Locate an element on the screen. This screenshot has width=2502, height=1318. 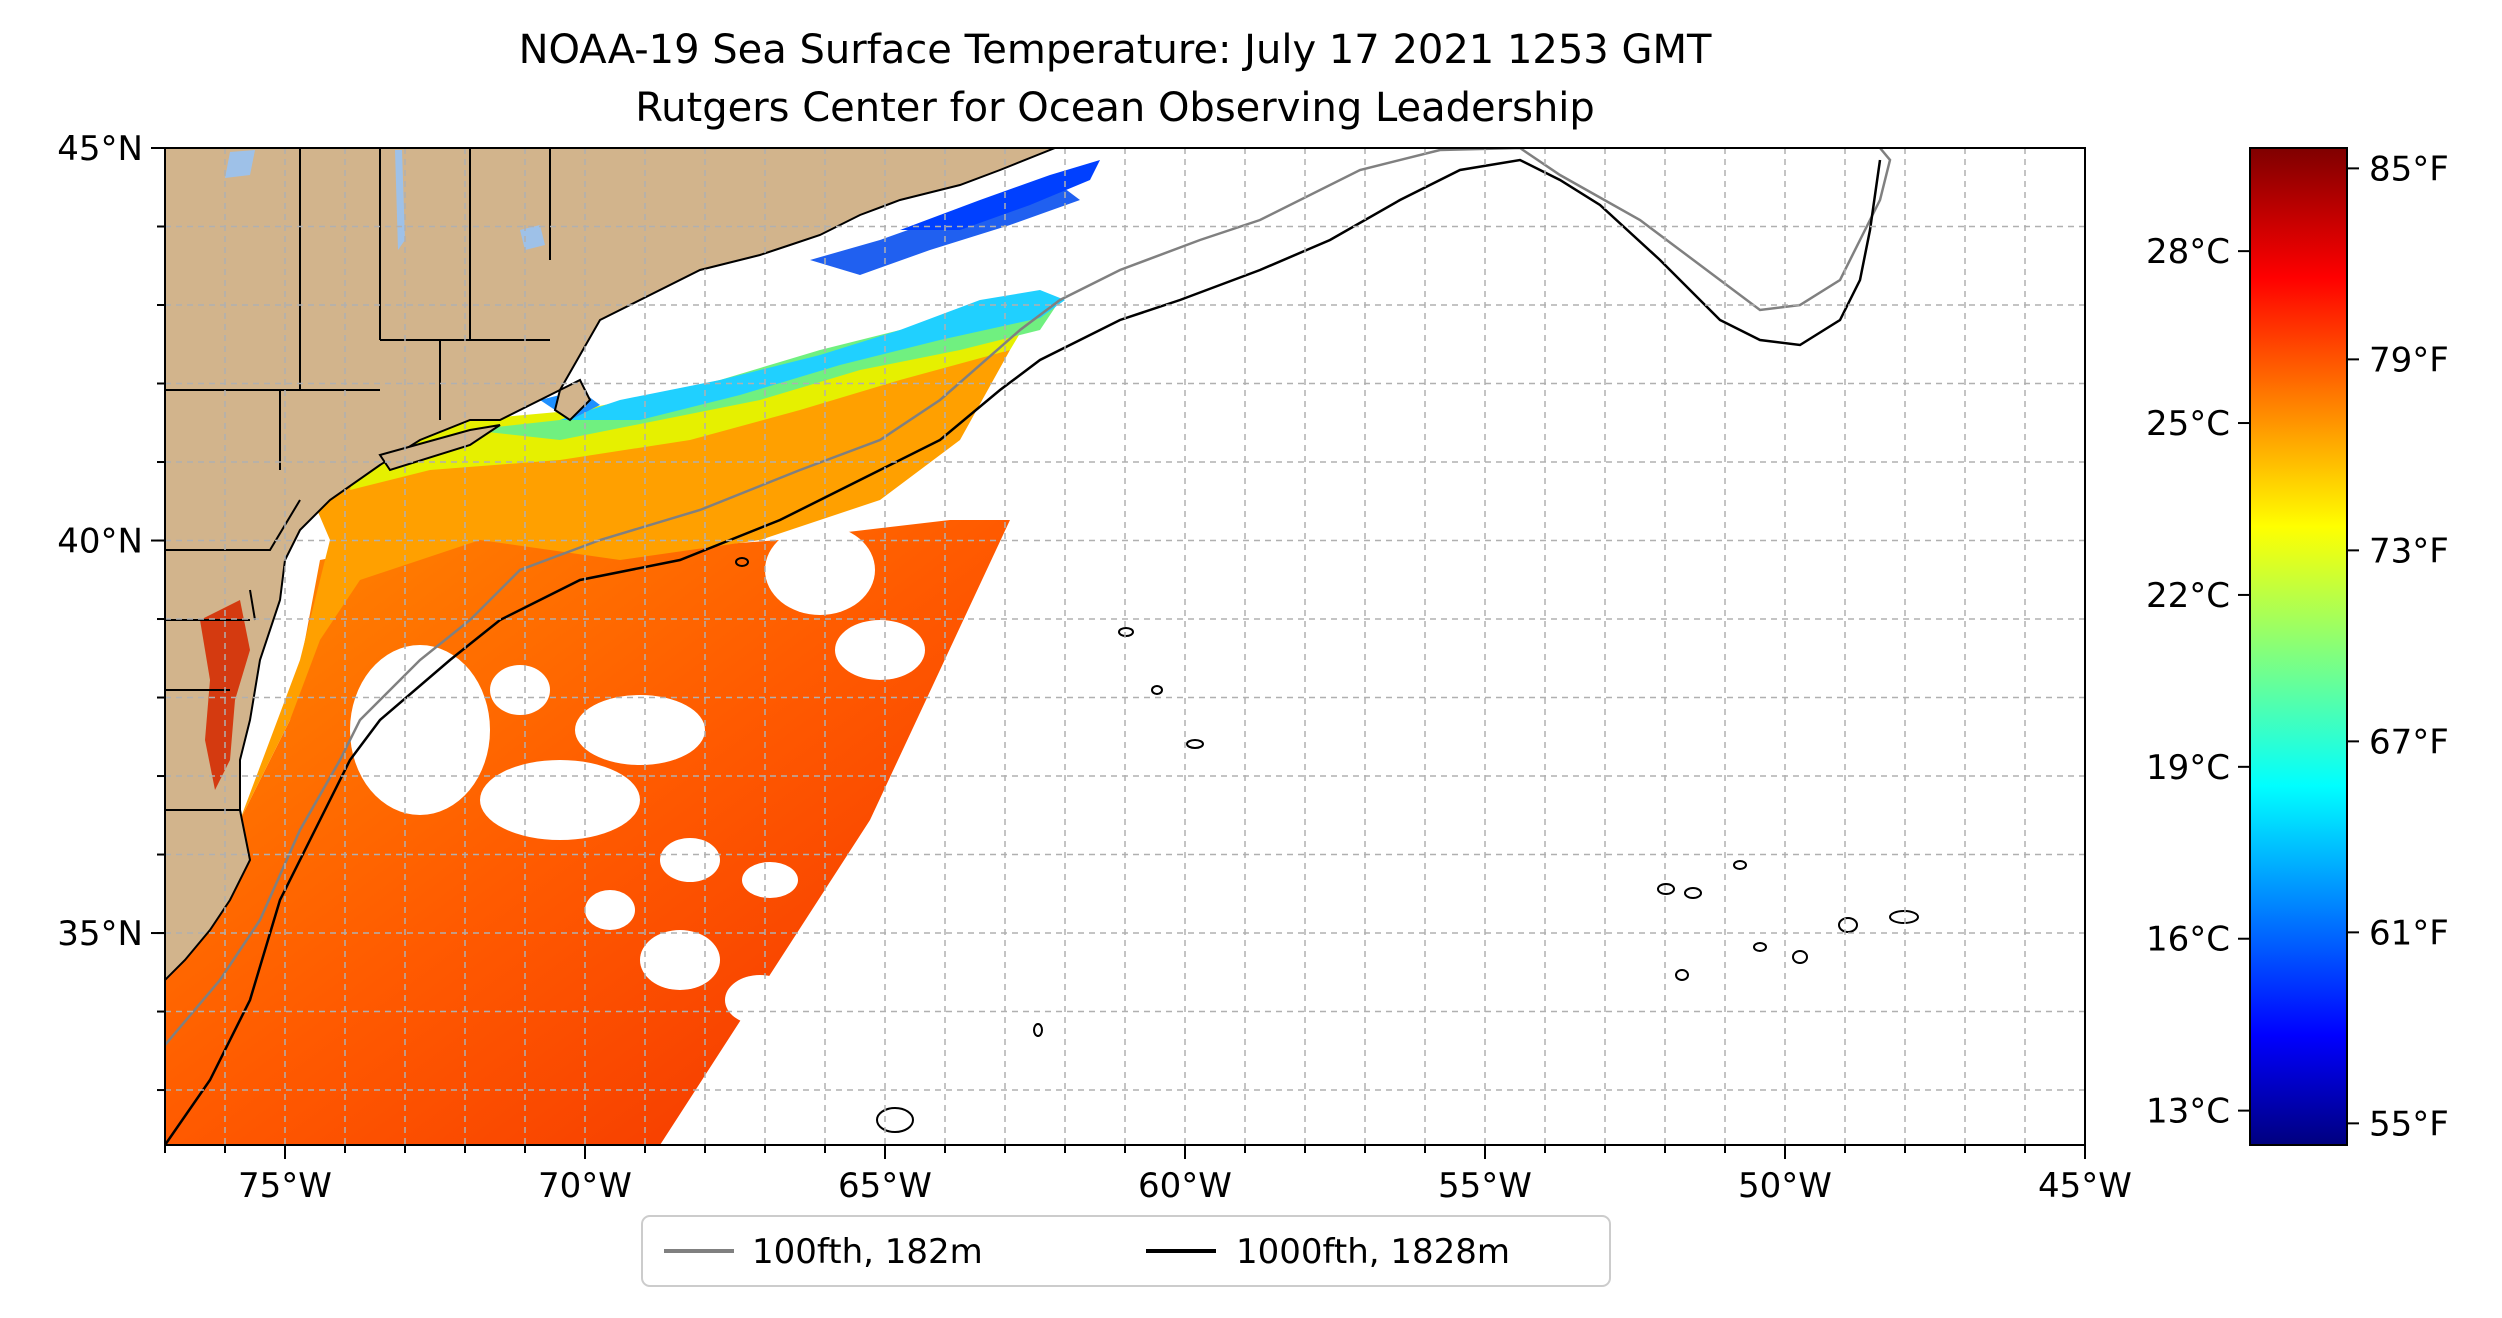
lon-tick-label: 70°W is located at coordinates (585, 1186).